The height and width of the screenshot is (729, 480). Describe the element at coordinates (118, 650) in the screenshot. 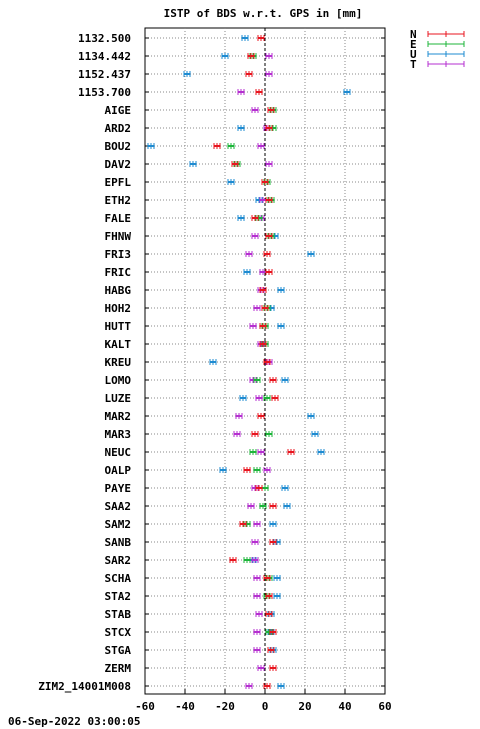

I see `station-label: STGA` at that location.